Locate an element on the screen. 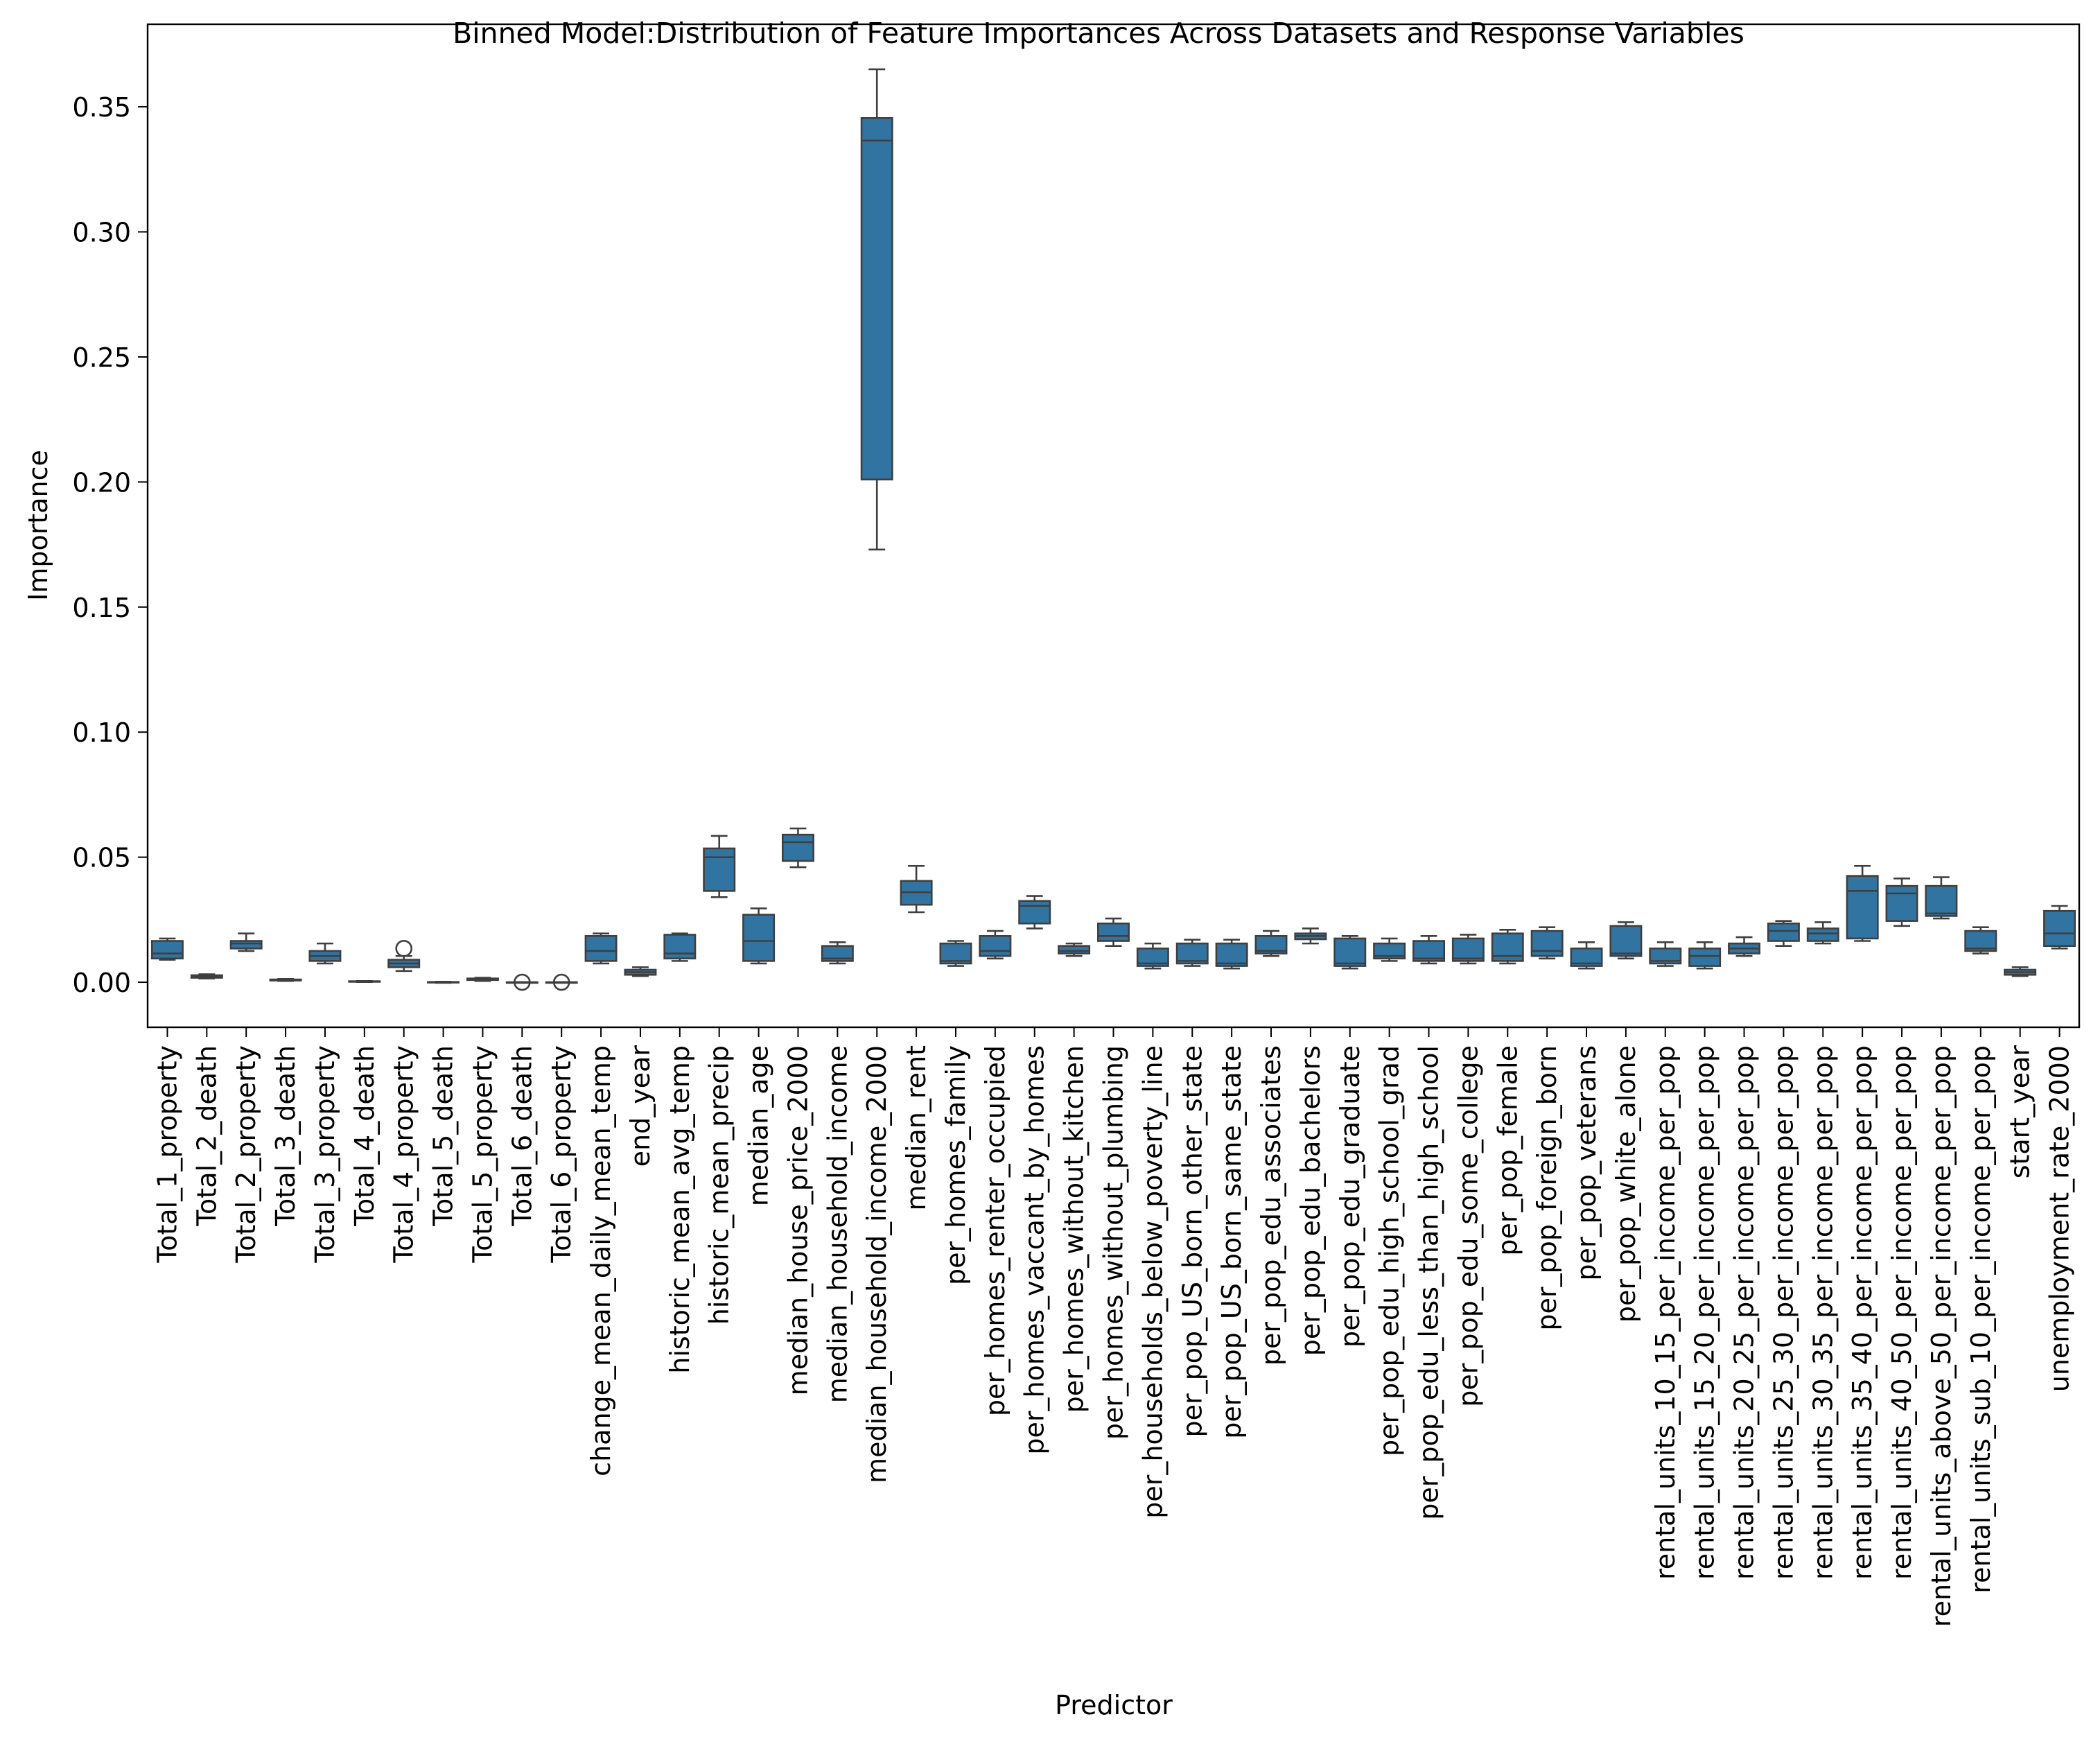 This screenshot has height=1744, width=2100. box-Total_3_property is located at coordinates (325, 953).